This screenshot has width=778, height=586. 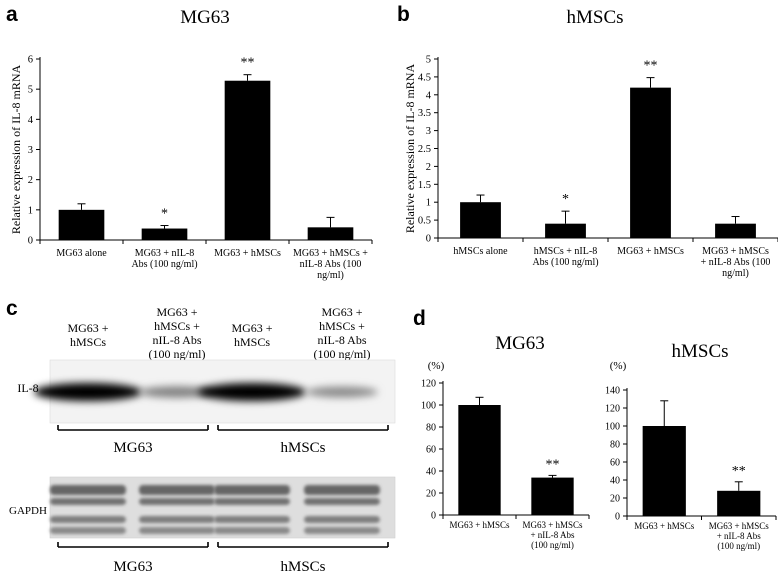 What do you see at coordinates (12, 308) in the screenshot?
I see `panel-letter-c: c` at bounding box center [12, 308].